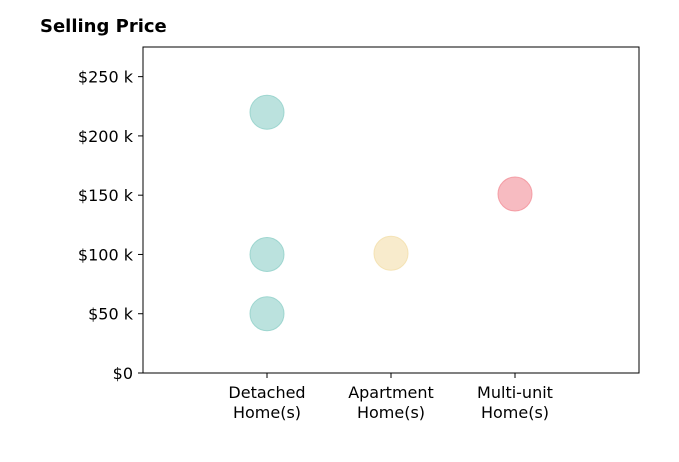  Describe the element at coordinates (111, 314) in the screenshot. I see `y-tick-label: $50 k` at that location.